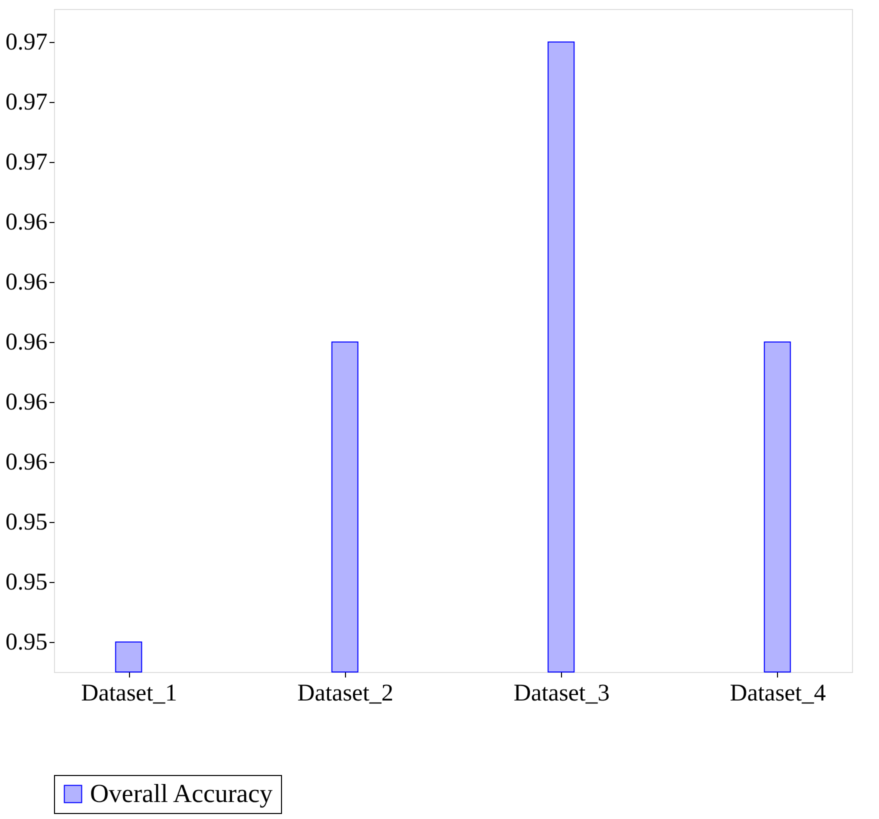 Image resolution: width=879 pixels, height=819 pixels. What do you see at coordinates (562, 693) in the screenshot?
I see `x-tick-label: Dataset_3` at bounding box center [562, 693].